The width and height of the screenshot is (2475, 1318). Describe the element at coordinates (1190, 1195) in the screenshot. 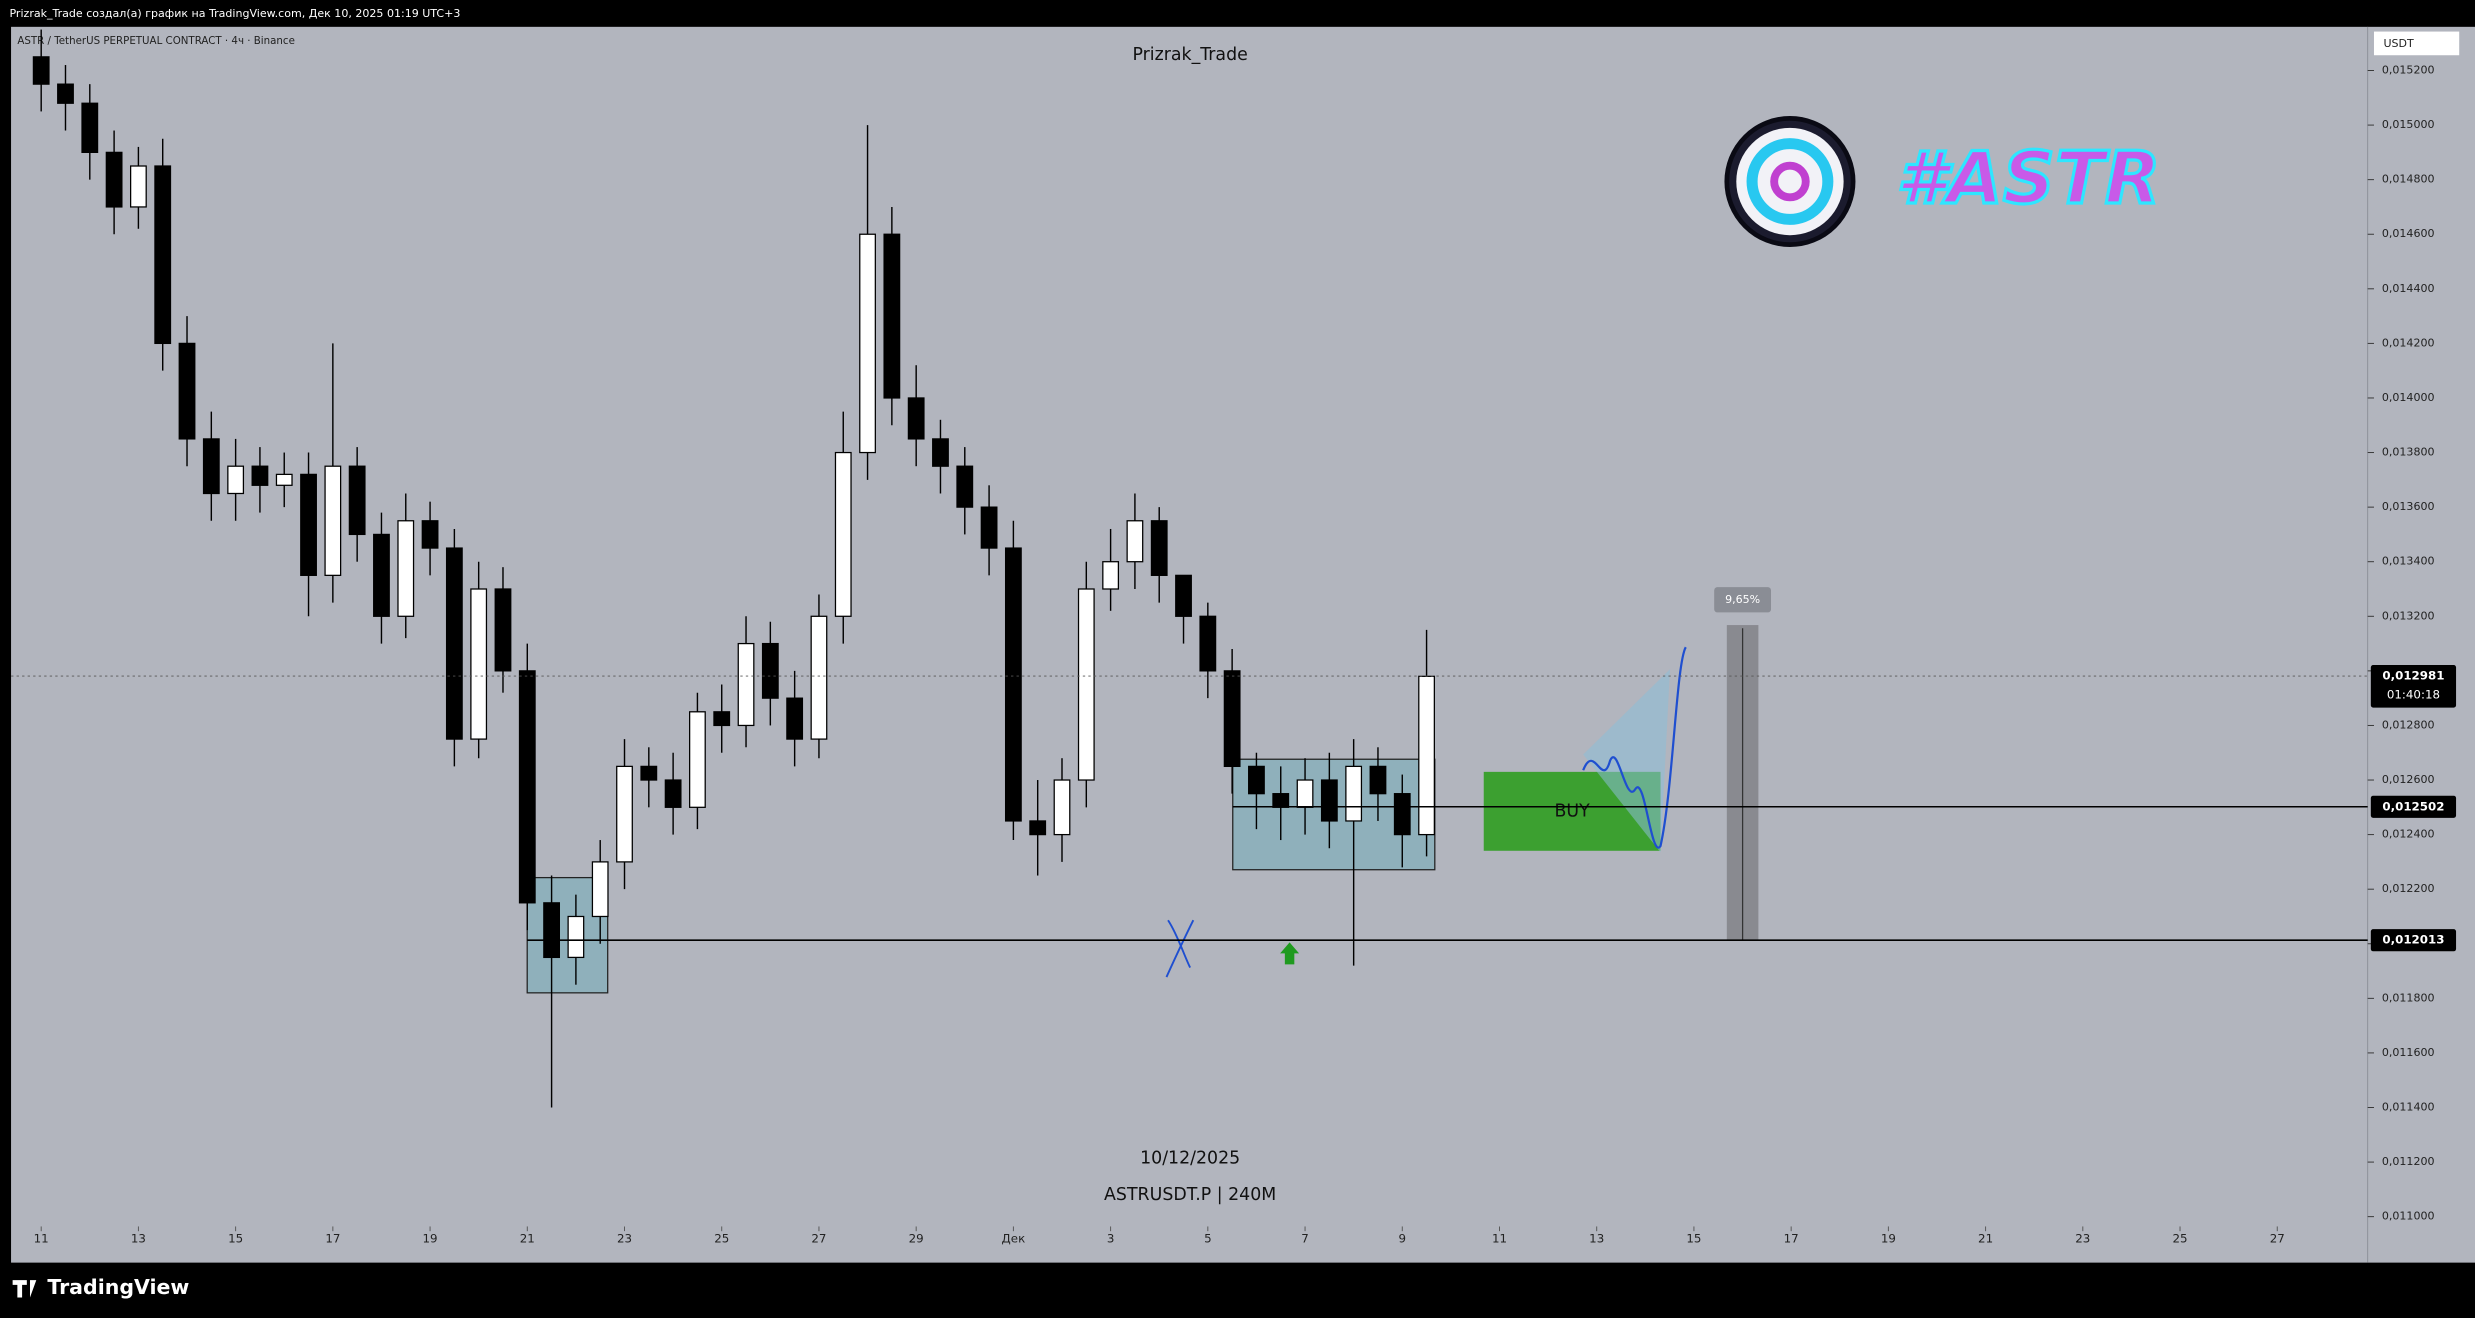

I see `watermark-symbol: ASTRUSDT.P | 240M` at that location.